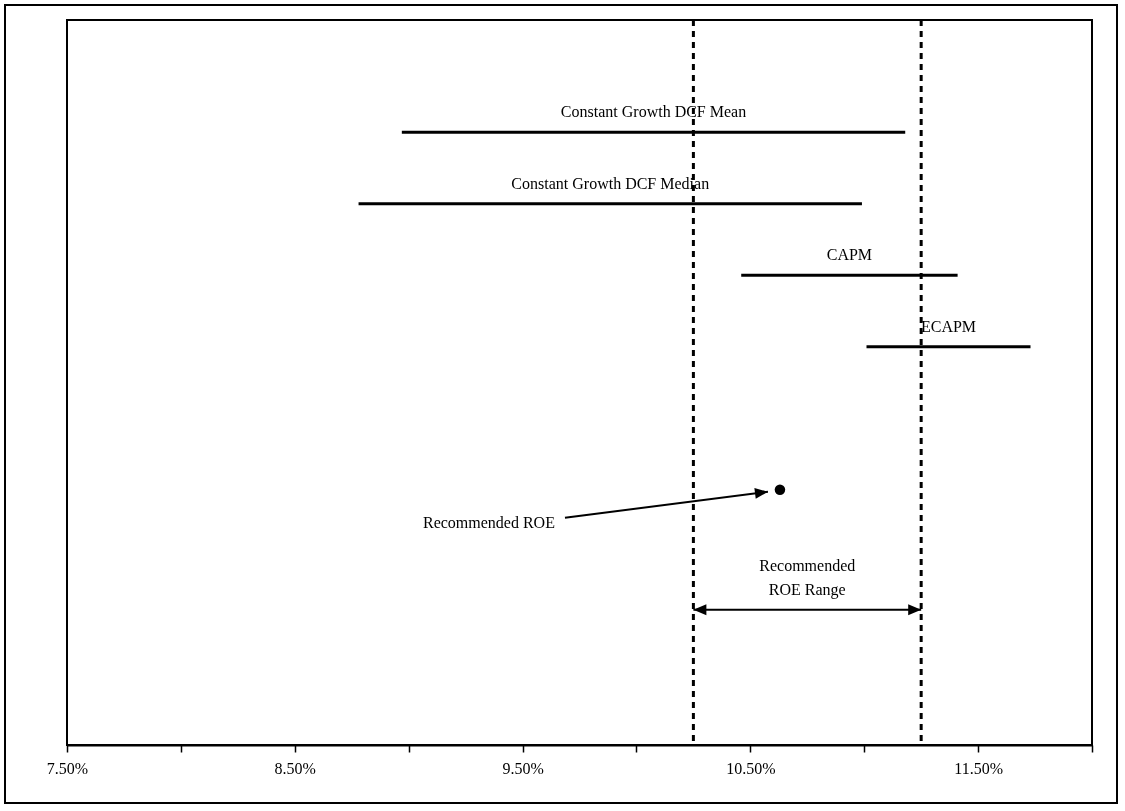  What do you see at coordinates (610, 183) in the screenshot?
I see `series-label: Constant Growth DCF Median` at bounding box center [610, 183].